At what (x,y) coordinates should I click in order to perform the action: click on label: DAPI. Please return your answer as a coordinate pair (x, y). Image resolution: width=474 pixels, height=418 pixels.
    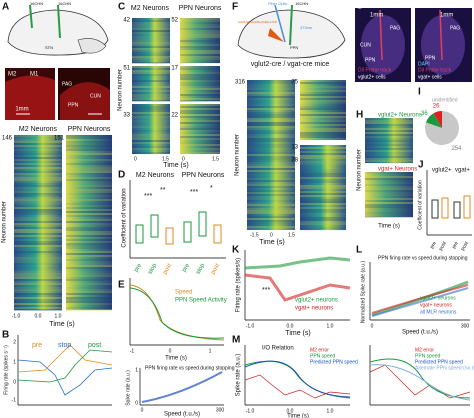
    Looking at the image, I should click on (424, 64).